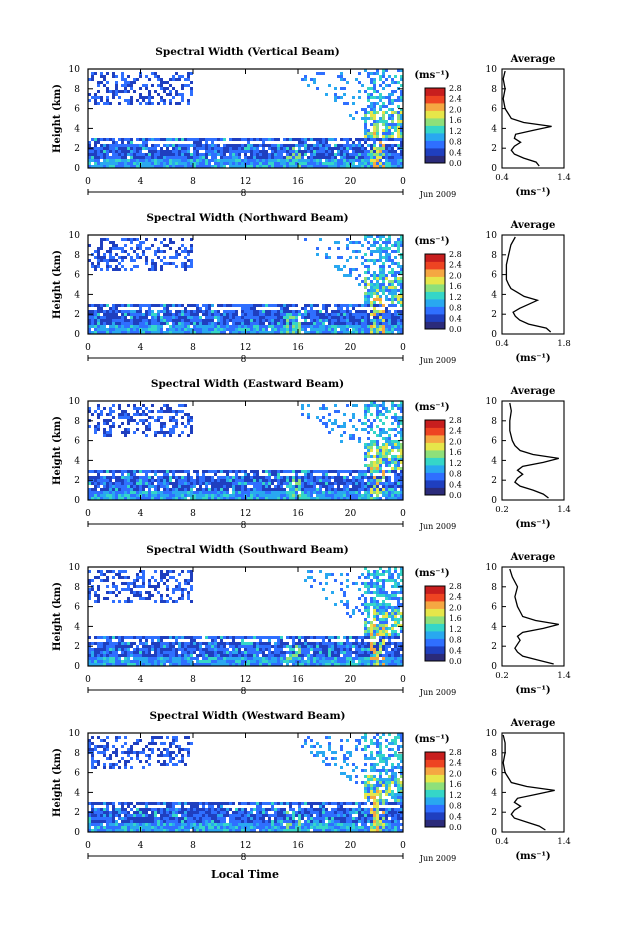 The width and height of the screenshot is (622, 929). I want to click on colorbar-tick-label: 0.4, so click(455, 318).